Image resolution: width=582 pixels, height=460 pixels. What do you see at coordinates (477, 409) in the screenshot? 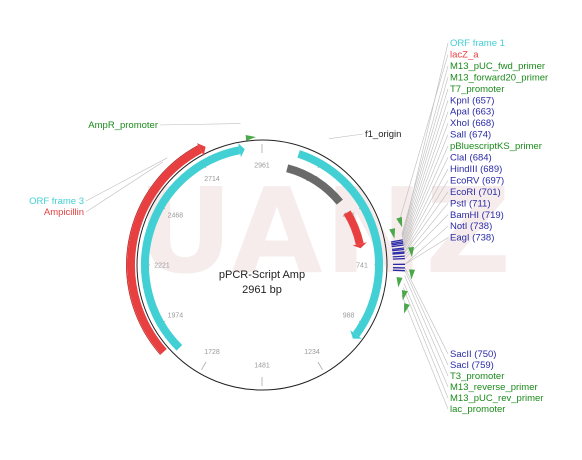
I see `label-lac-promoter: lac_promoter` at bounding box center [477, 409].